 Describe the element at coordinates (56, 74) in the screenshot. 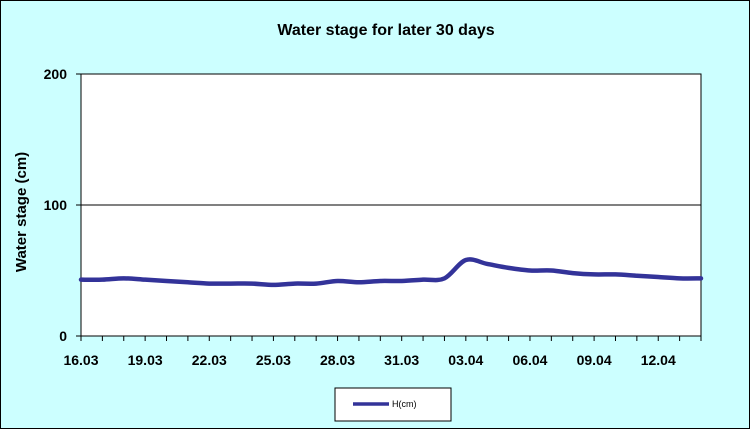

I see `y-tick-label: 200` at that location.